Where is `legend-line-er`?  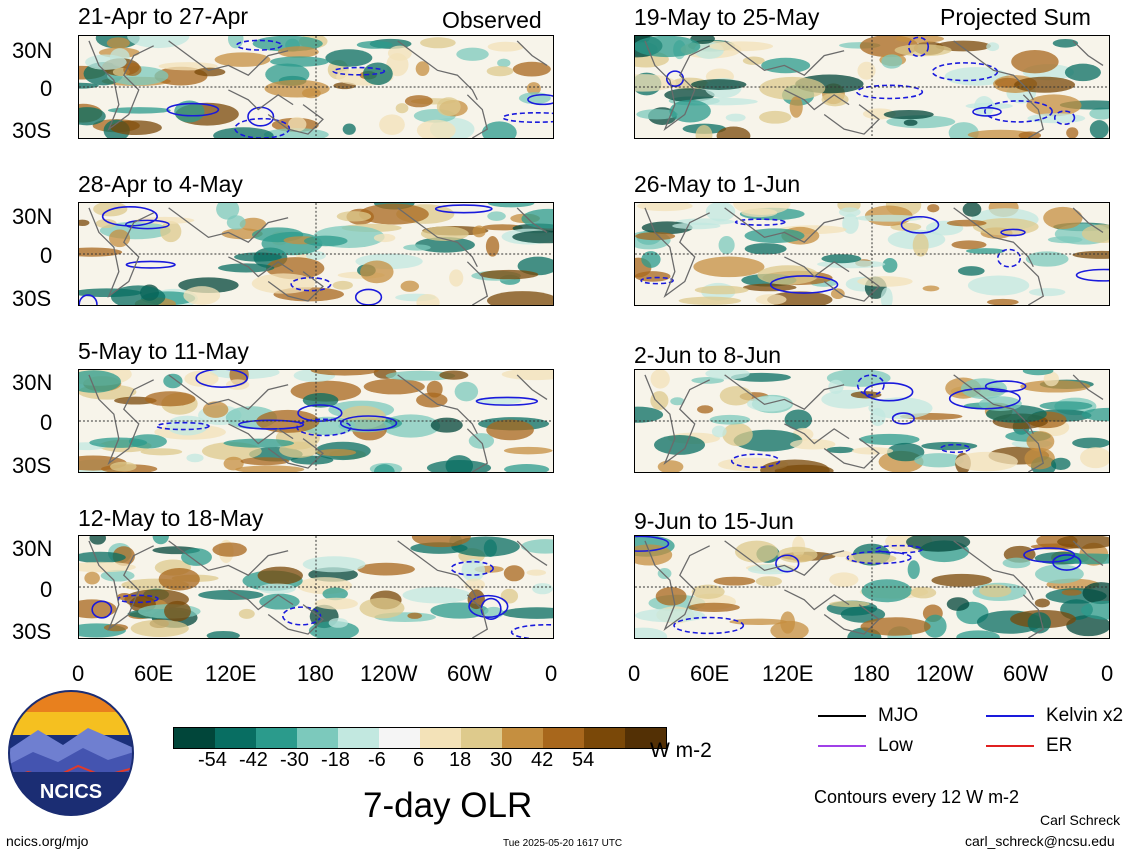
legend-line-er is located at coordinates (1010, 746).